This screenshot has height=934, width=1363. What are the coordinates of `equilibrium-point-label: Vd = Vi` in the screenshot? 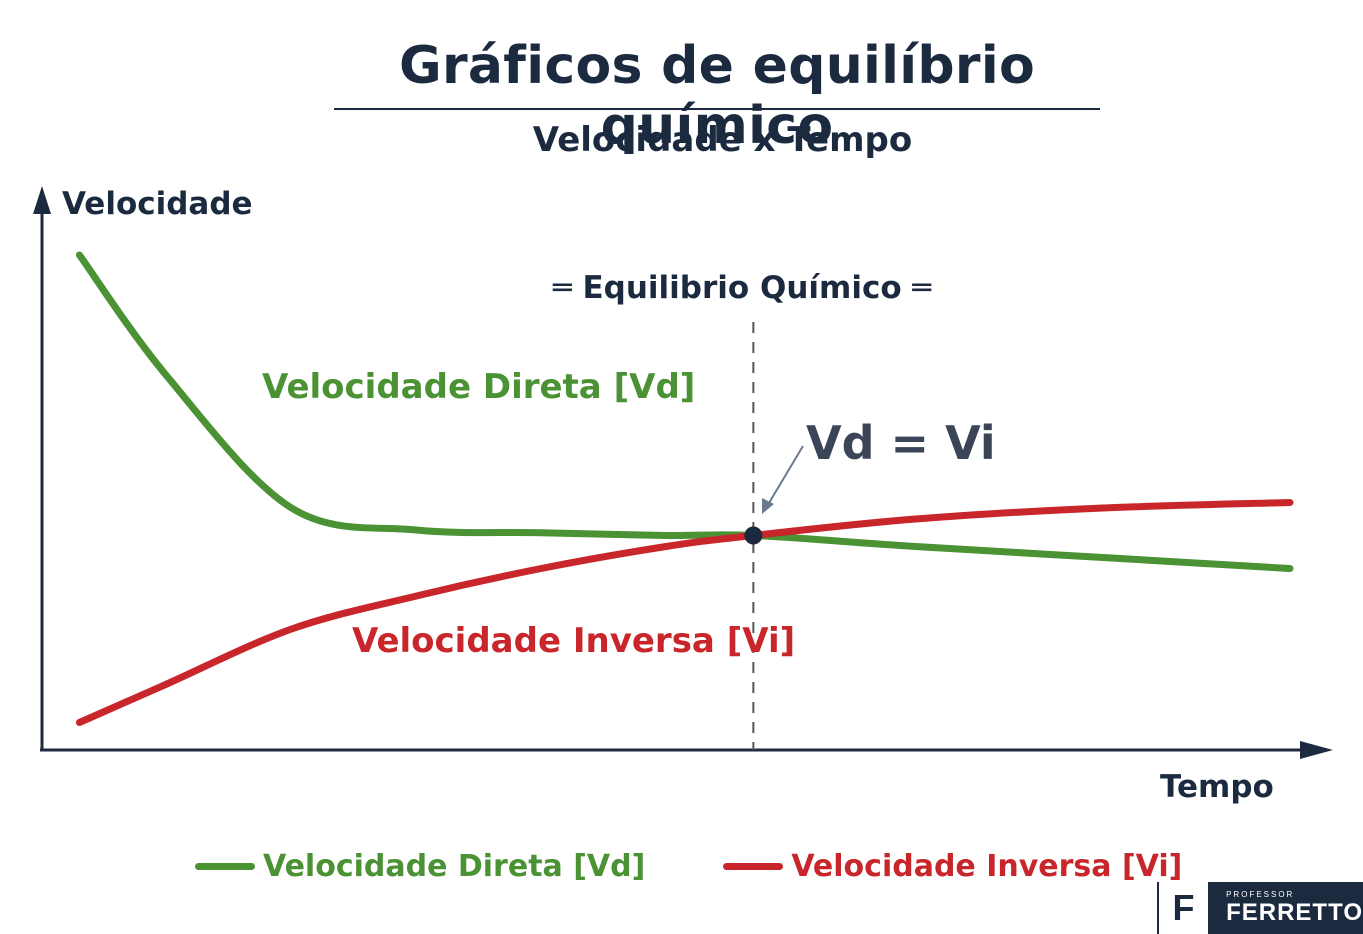 It's located at (901, 443).